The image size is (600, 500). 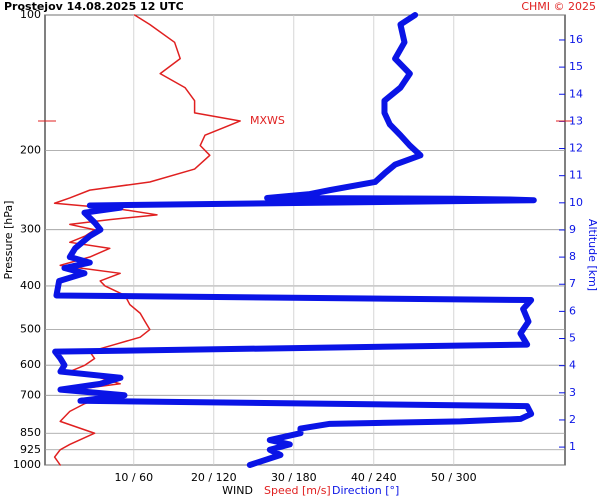 What do you see at coordinates (454, 477) in the screenshot?
I see `x-tick-label: 50 / 300` at bounding box center [454, 477].